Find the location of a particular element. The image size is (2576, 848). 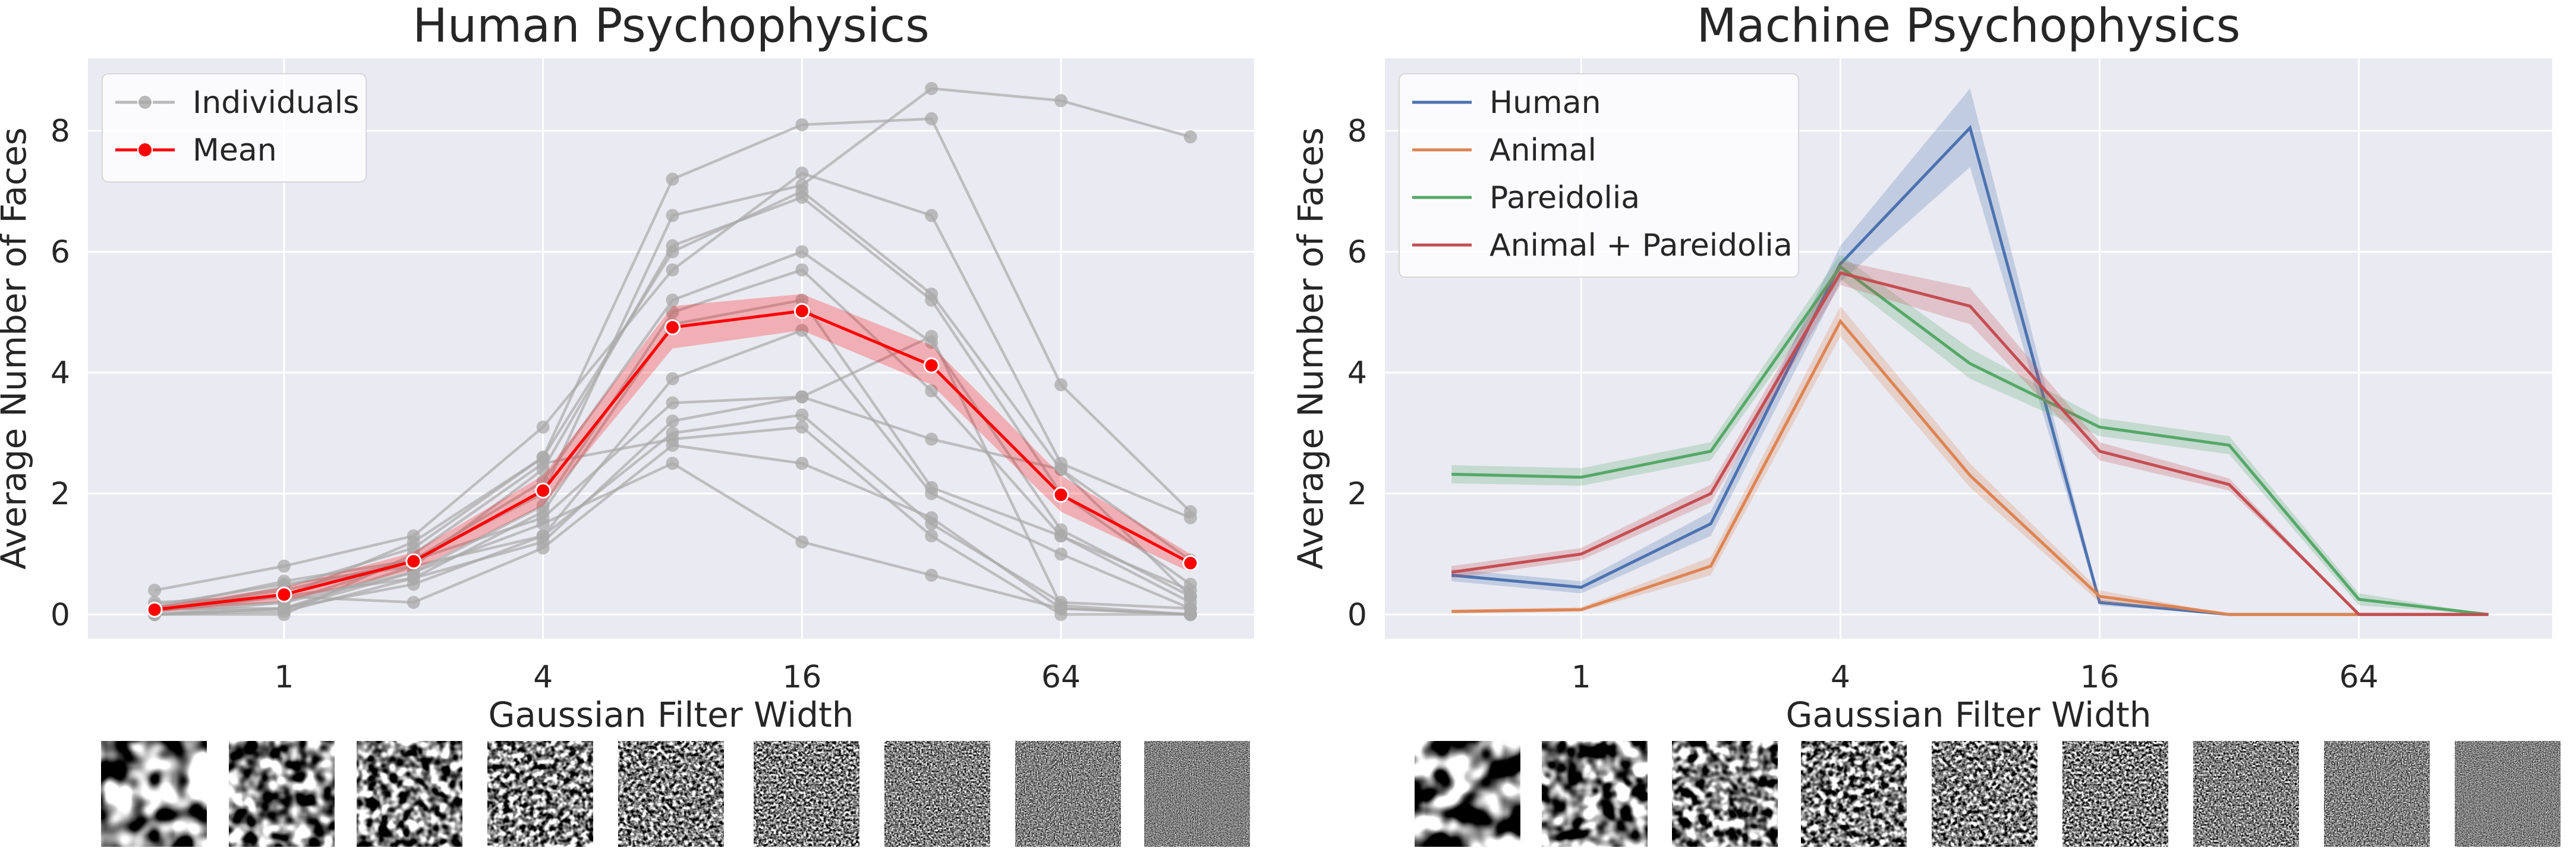

legend-label: Individuals is located at coordinates (276, 103).